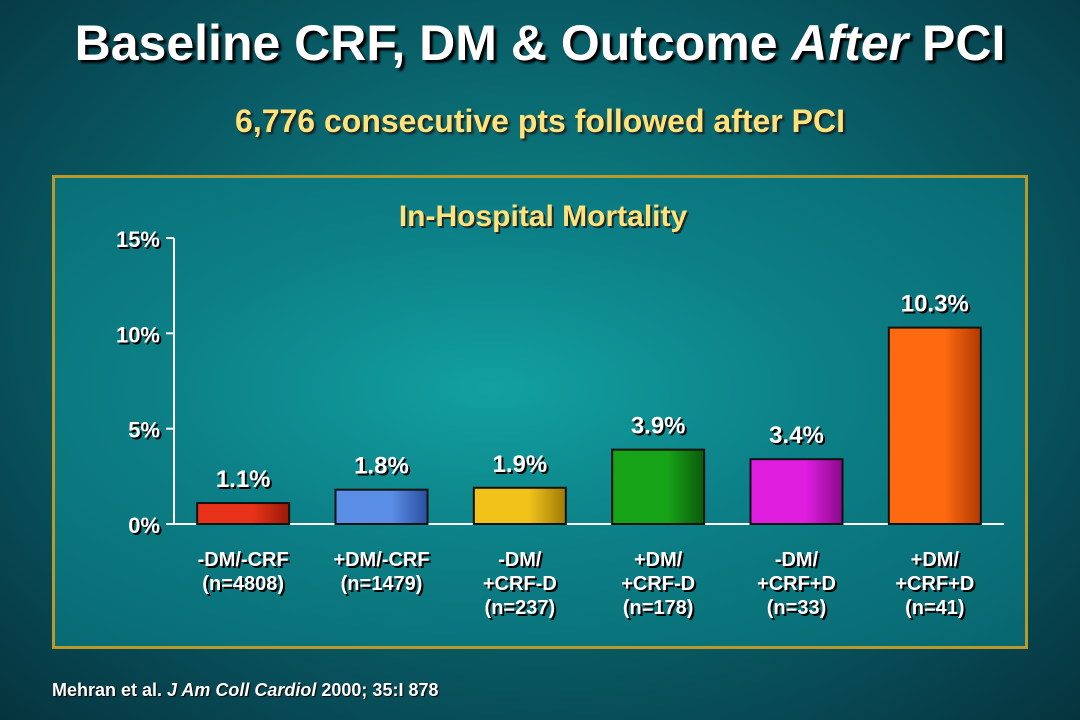 This screenshot has height=720, width=1080. What do you see at coordinates (110, 690) in the screenshot?
I see `citation-authors: Mehran et al.` at bounding box center [110, 690].